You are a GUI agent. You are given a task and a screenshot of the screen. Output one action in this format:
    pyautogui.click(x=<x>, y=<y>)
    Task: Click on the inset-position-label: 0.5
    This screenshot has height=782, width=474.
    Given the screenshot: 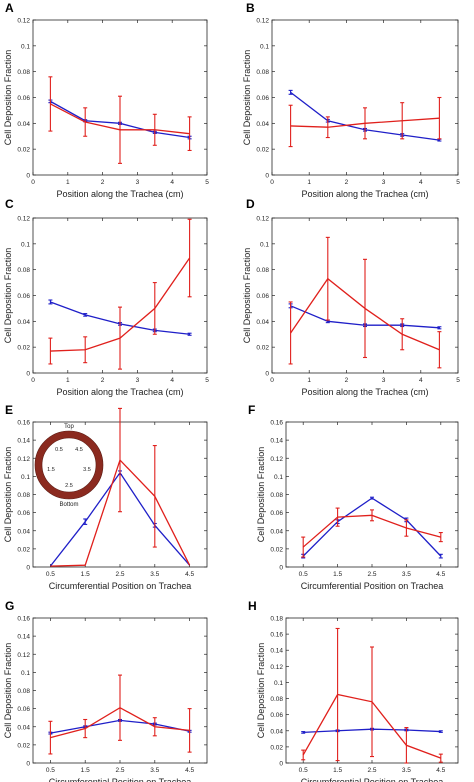 What is the action you would take?
    pyautogui.click(x=59, y=450)
    